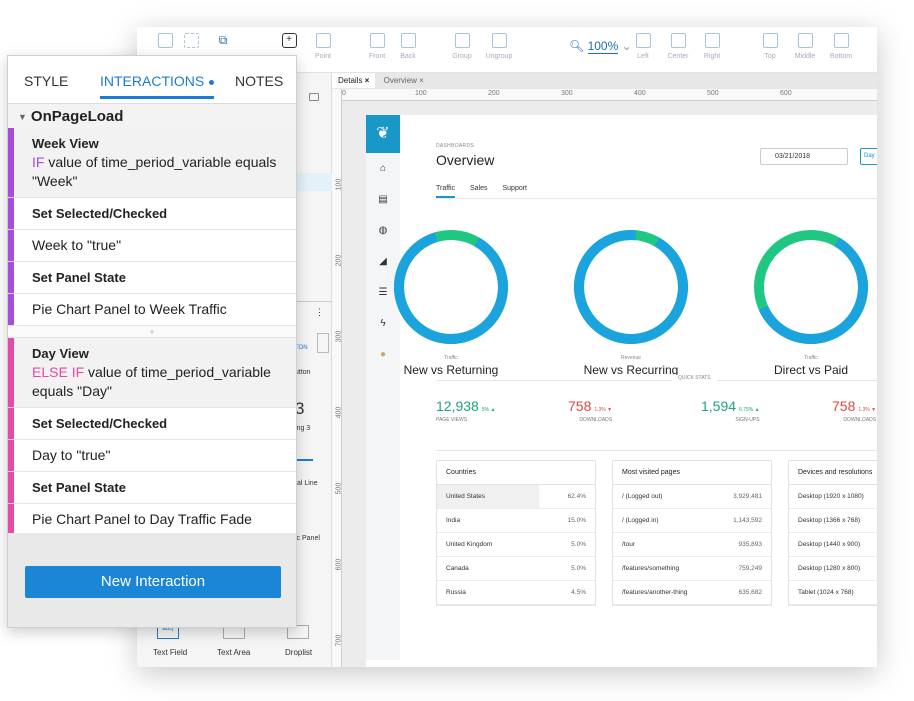  What do you see at coordinates (377, 46) in the screenshot?
I see `front-button: Front` at bounding box center [377, 46].